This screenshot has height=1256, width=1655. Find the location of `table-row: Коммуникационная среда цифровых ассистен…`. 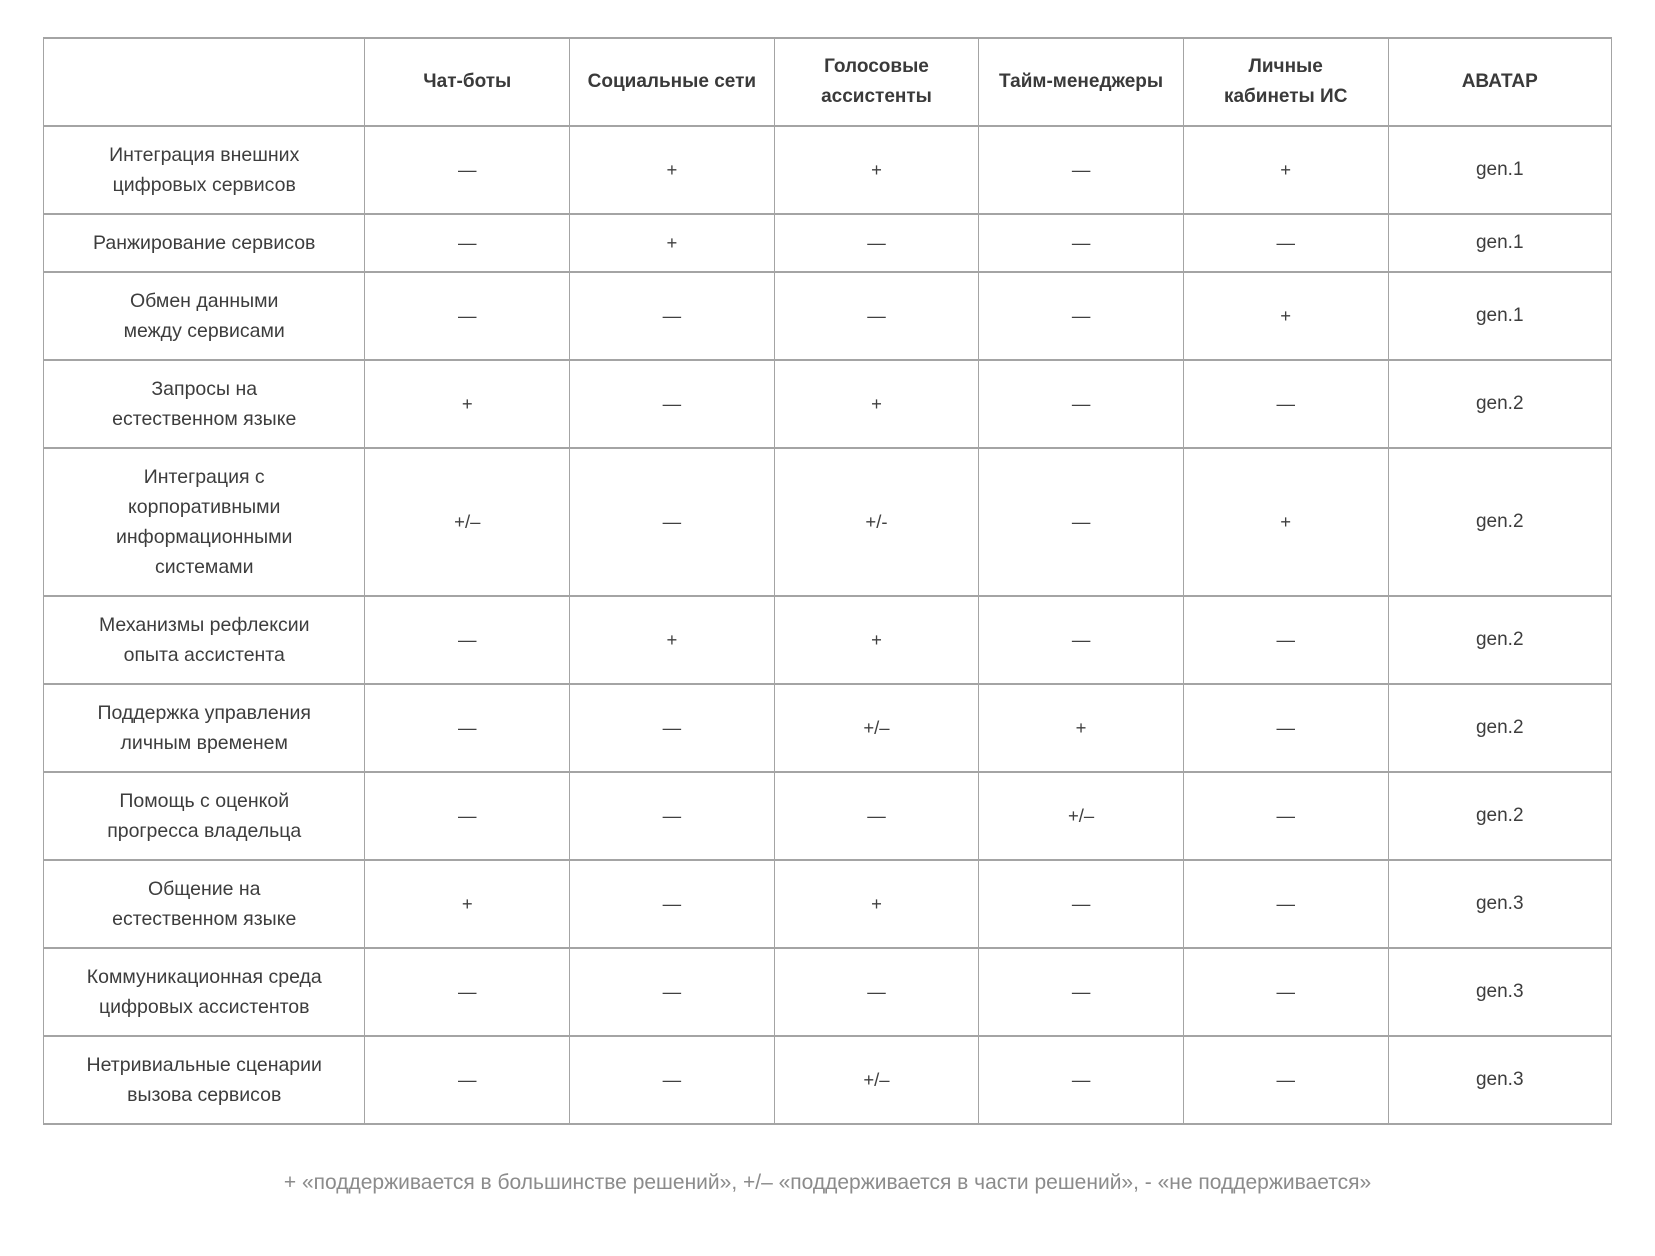

table-row: Коммуникационная среда цифровых ассистен… is located at coordinates (827, 992).